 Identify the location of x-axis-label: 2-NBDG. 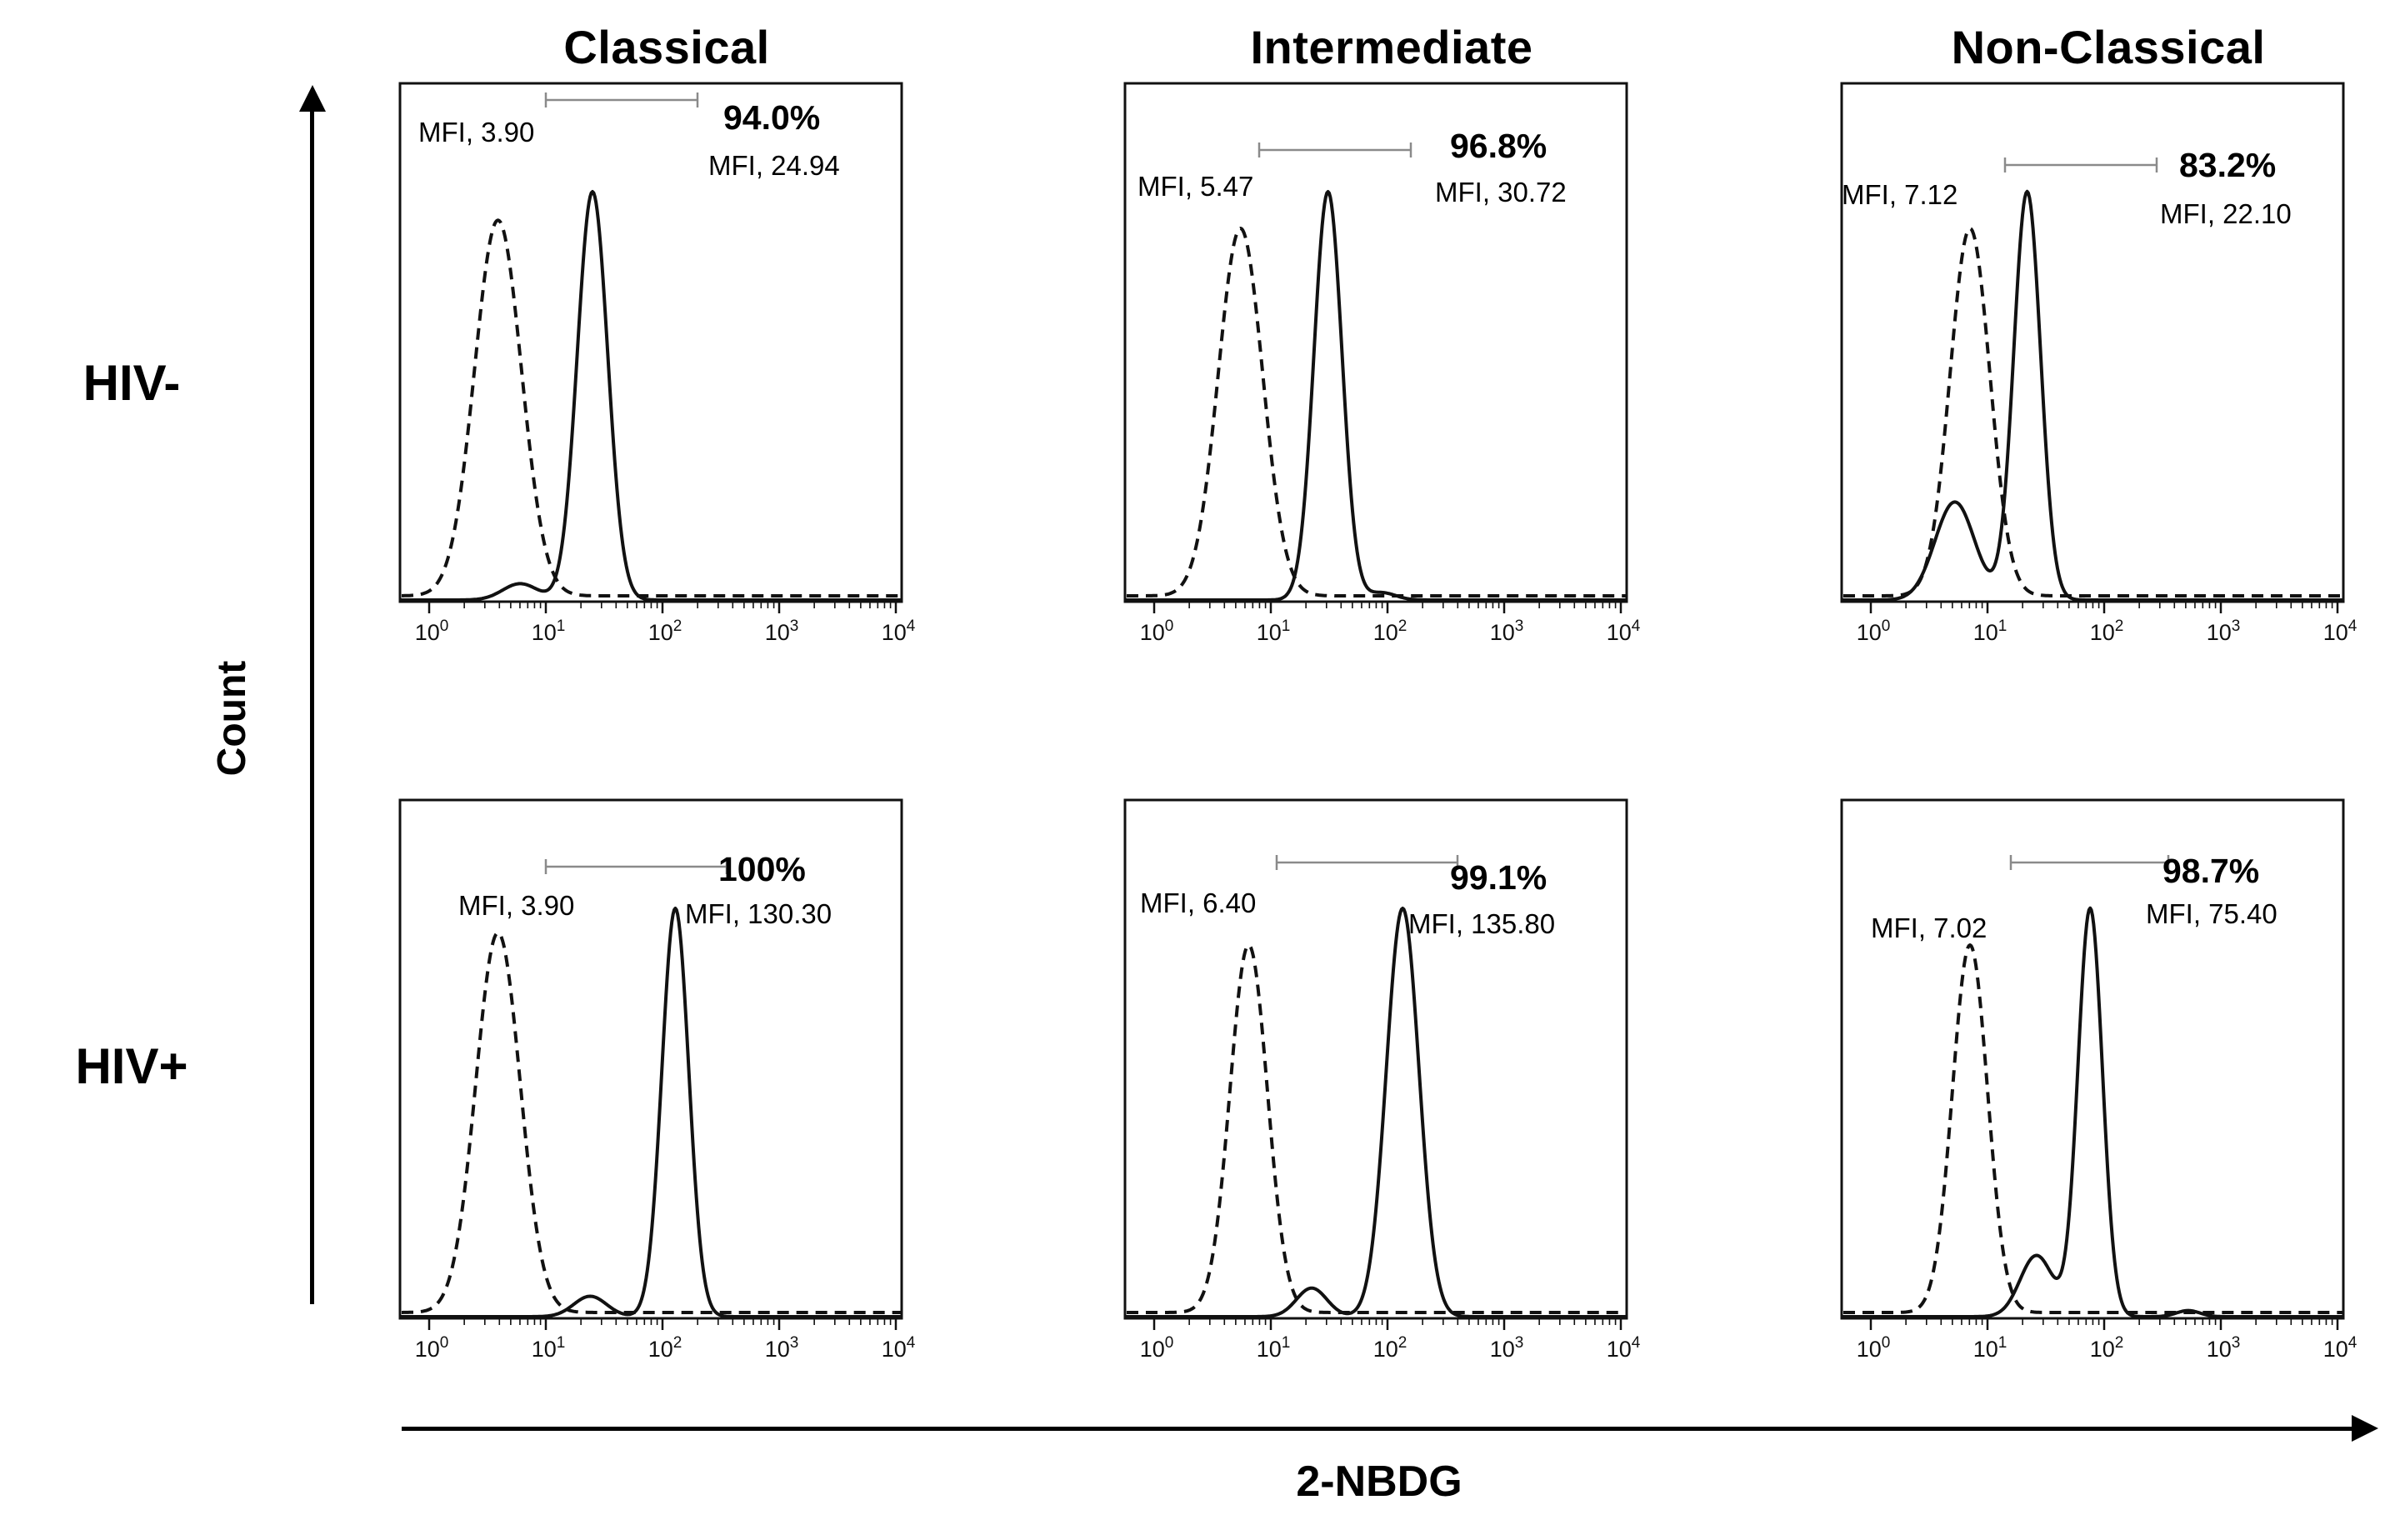
(1379, 1482).